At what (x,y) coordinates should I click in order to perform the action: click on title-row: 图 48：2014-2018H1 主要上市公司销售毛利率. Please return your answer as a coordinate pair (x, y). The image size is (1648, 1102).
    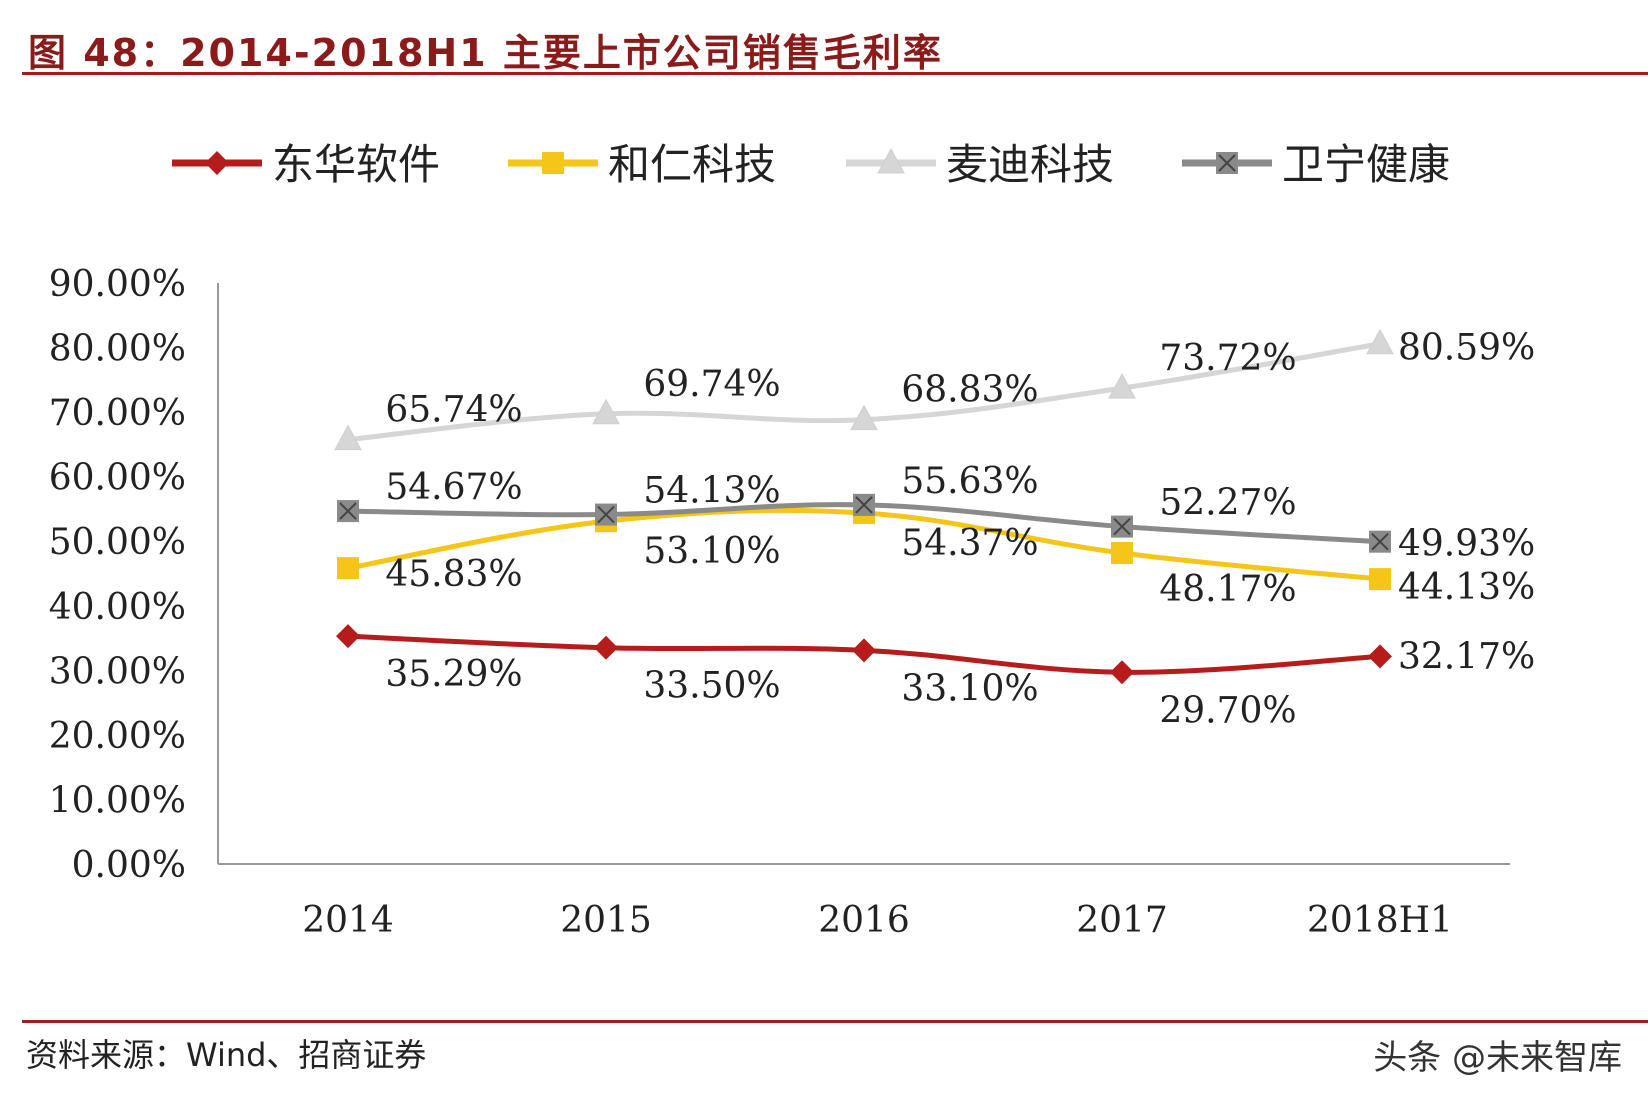
    Looking at the image, I should click on (835, 48).